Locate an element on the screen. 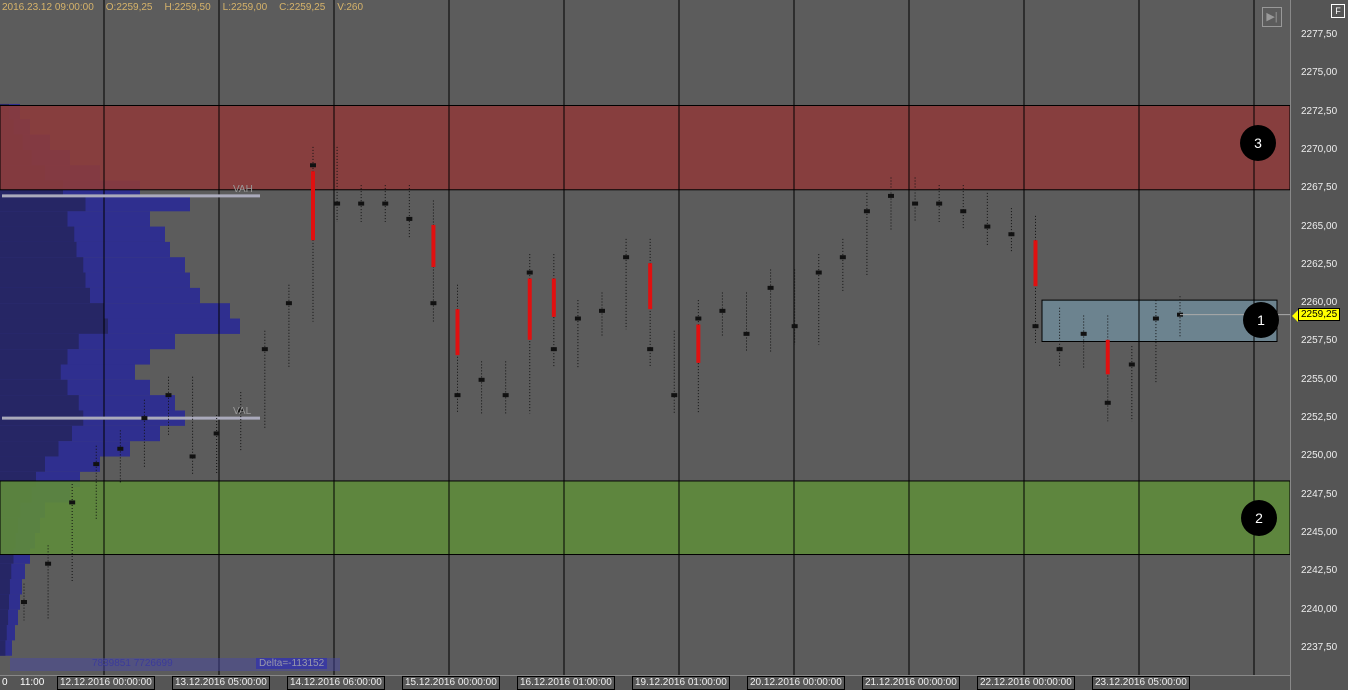 The height and width of the screenshot is (690, 1348). price-label: 2260,00 is located at coordinates (1319, 303).